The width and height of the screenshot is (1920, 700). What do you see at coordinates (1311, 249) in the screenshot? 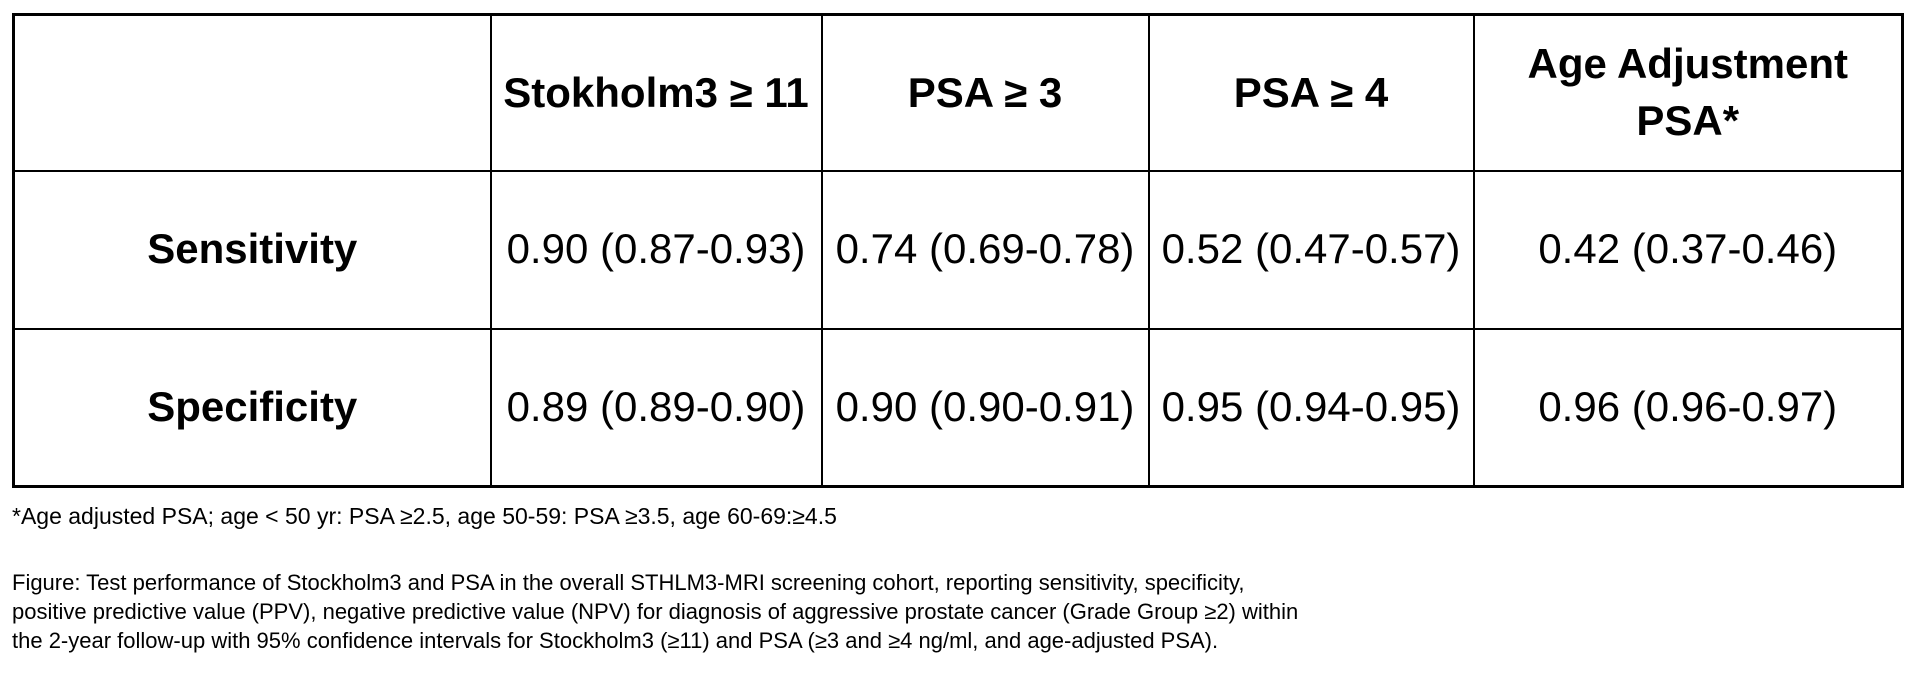
I see `cell-sensitivity-psa4: 0.52 (0.47-0.57)` at bounding box center [1311, 249].